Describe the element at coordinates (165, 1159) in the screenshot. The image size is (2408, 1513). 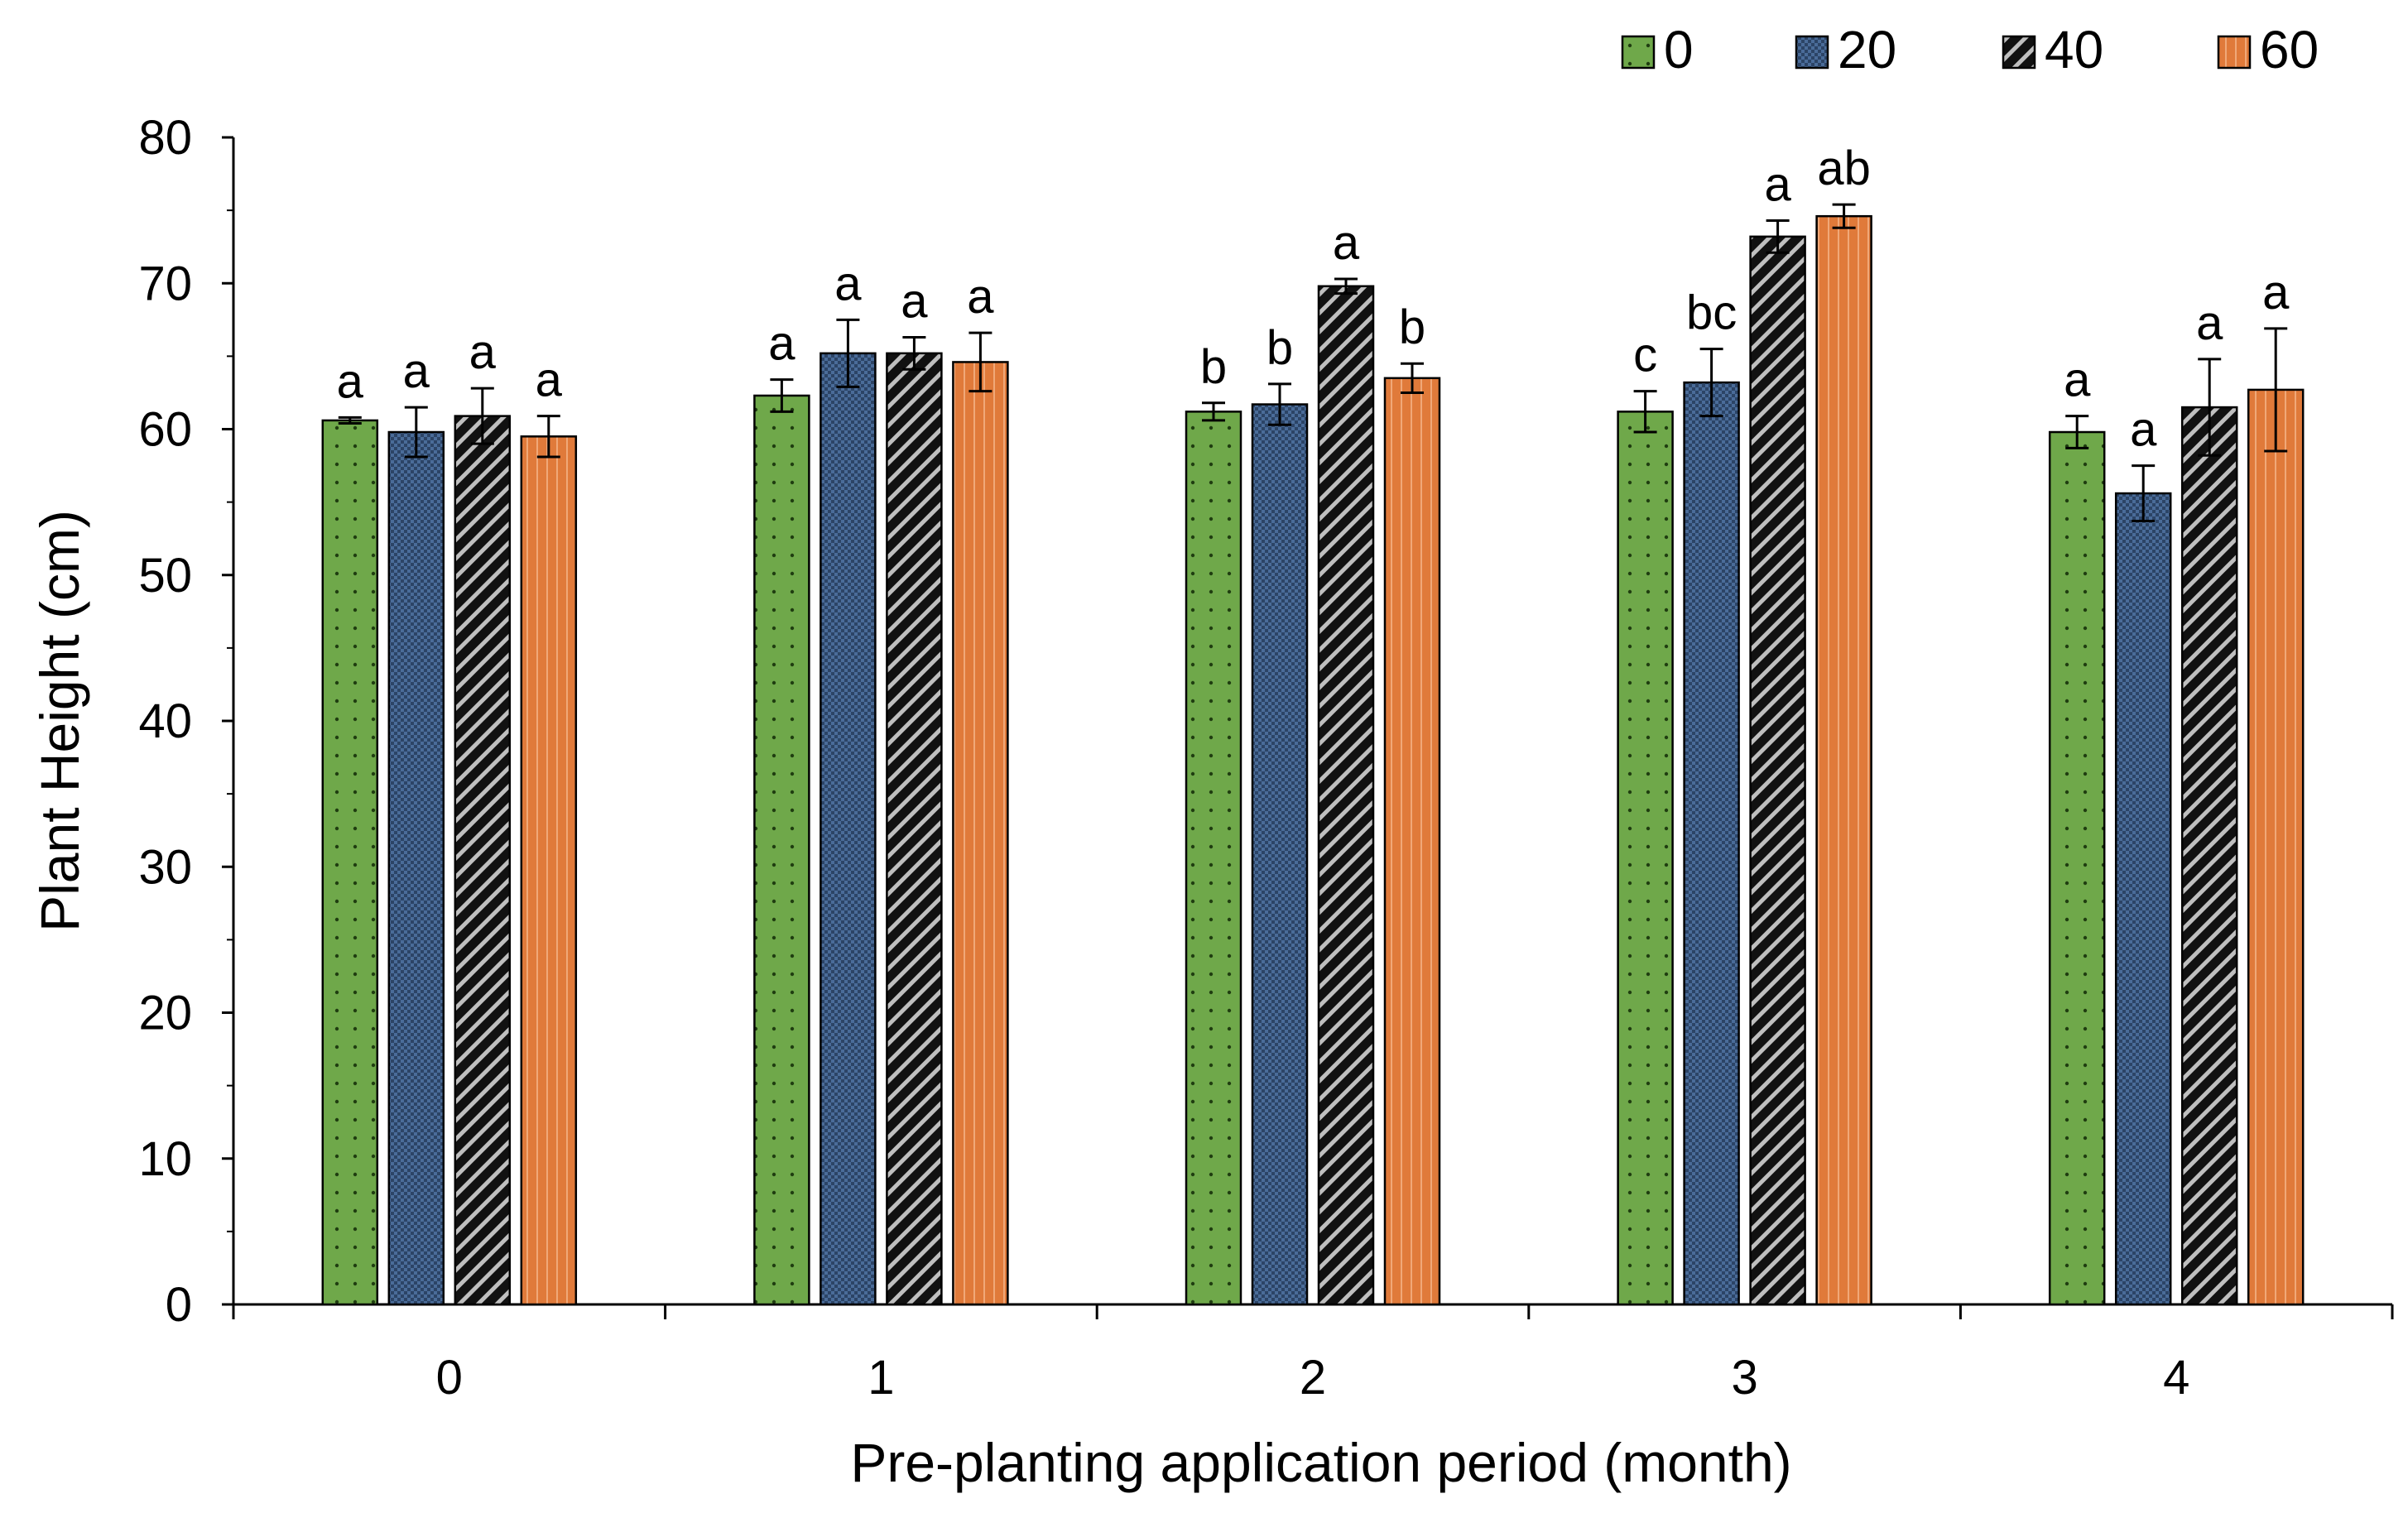
I see `y-tick-label: 10` at that location.